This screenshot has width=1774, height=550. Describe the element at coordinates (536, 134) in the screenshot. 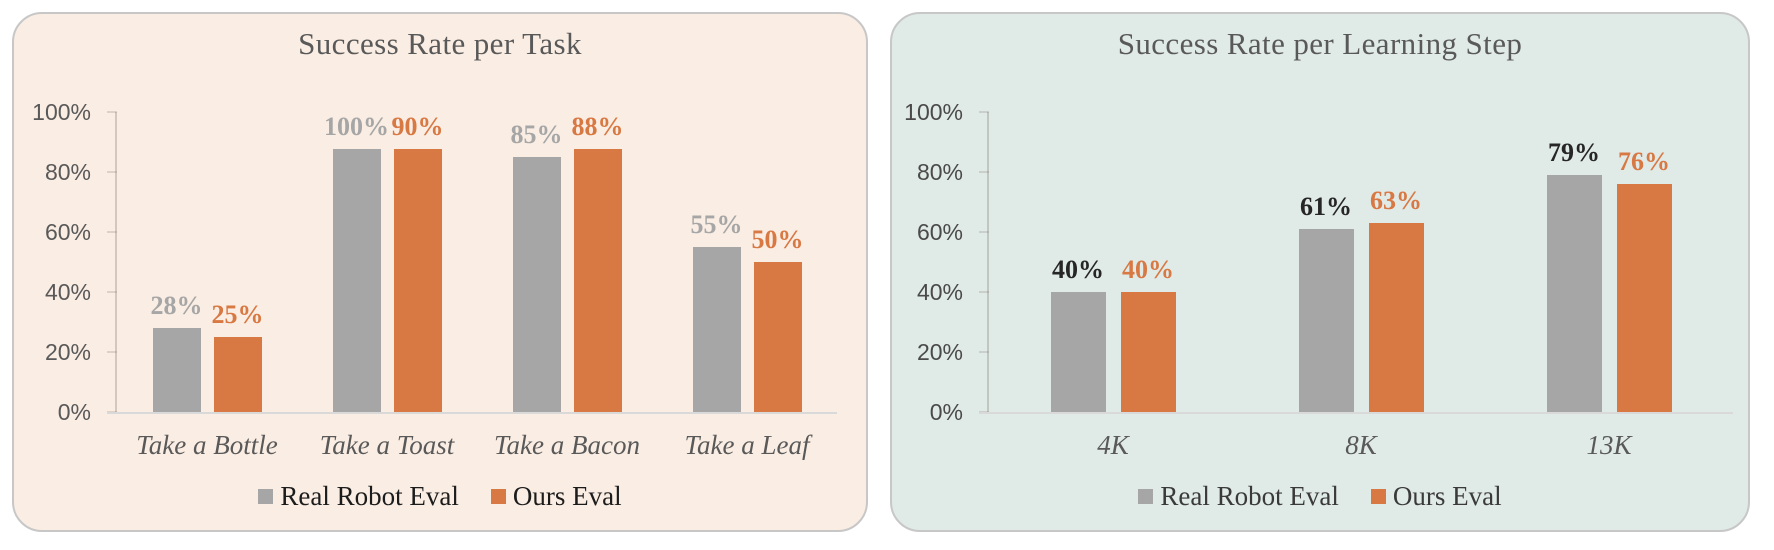

I see `bar-value-label: 85%` at that location.